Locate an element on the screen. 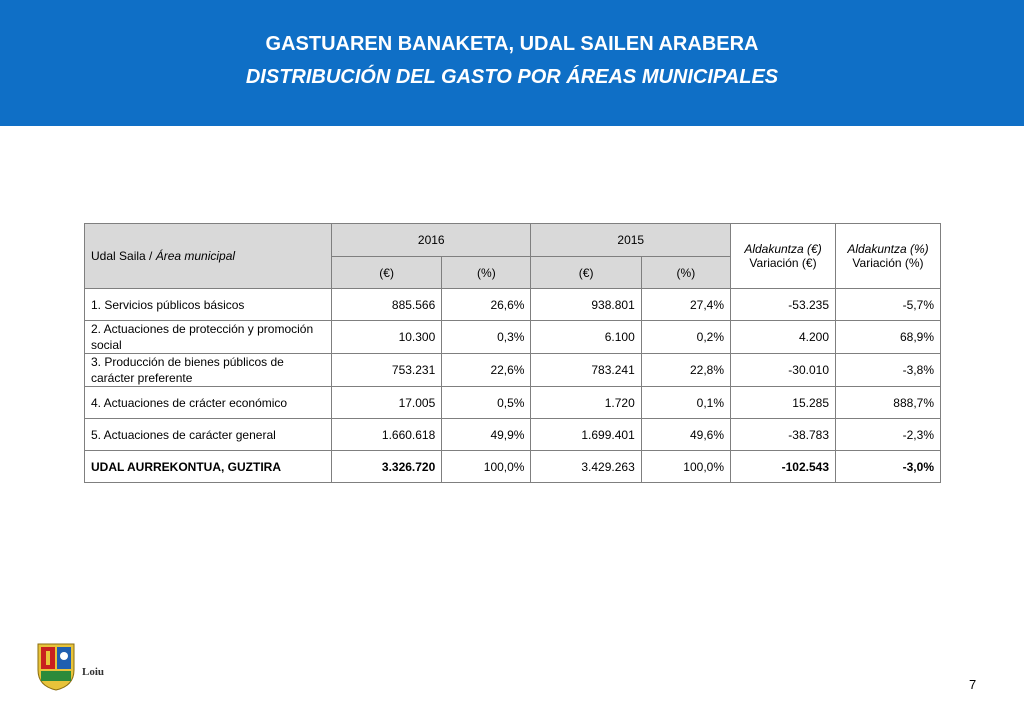 This screenshot has height=709, width=1024. percent-2016: 26,6% is located at coordinates (486, 304).